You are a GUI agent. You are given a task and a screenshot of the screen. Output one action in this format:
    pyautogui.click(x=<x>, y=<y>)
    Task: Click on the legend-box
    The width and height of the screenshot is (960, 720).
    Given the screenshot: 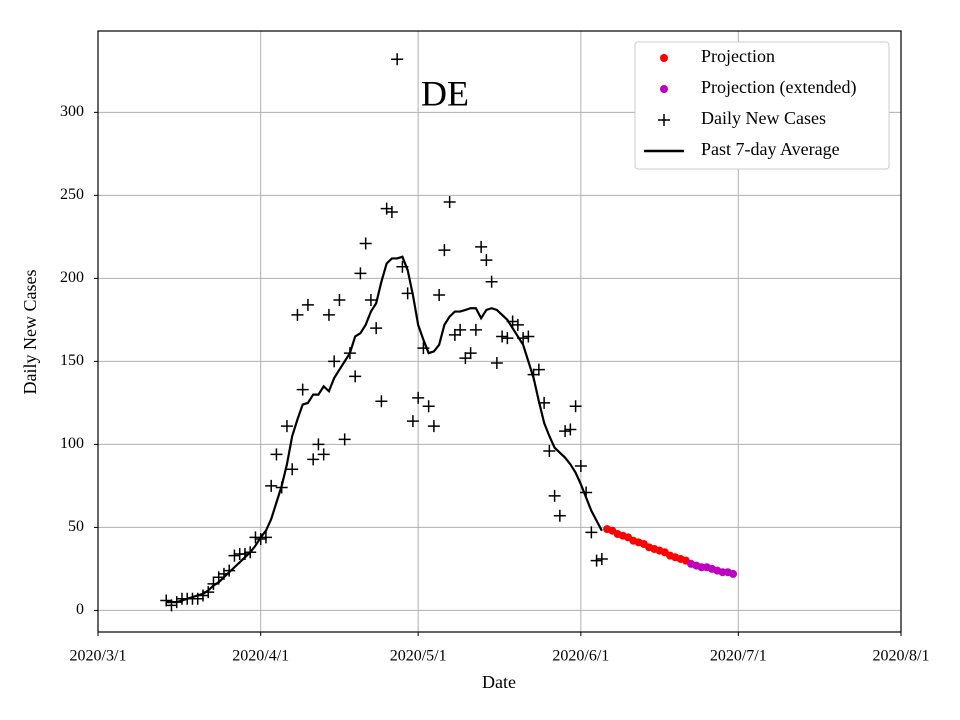 What is the action you would take?
    pyautogui.click(x=762, y=105)
    